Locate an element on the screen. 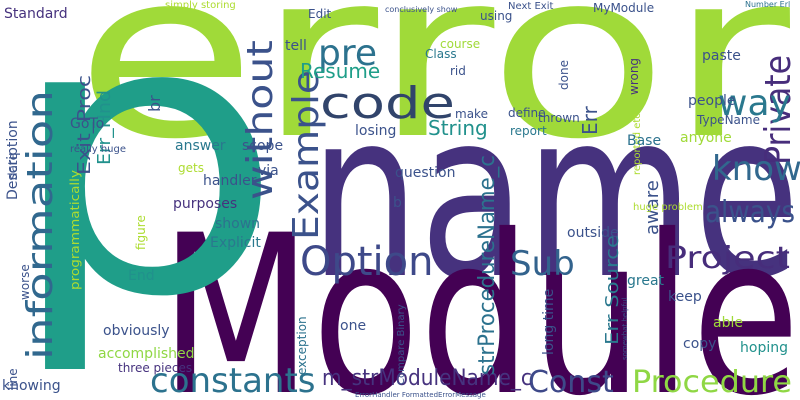  word: tell is located at coordinates (296, 46).